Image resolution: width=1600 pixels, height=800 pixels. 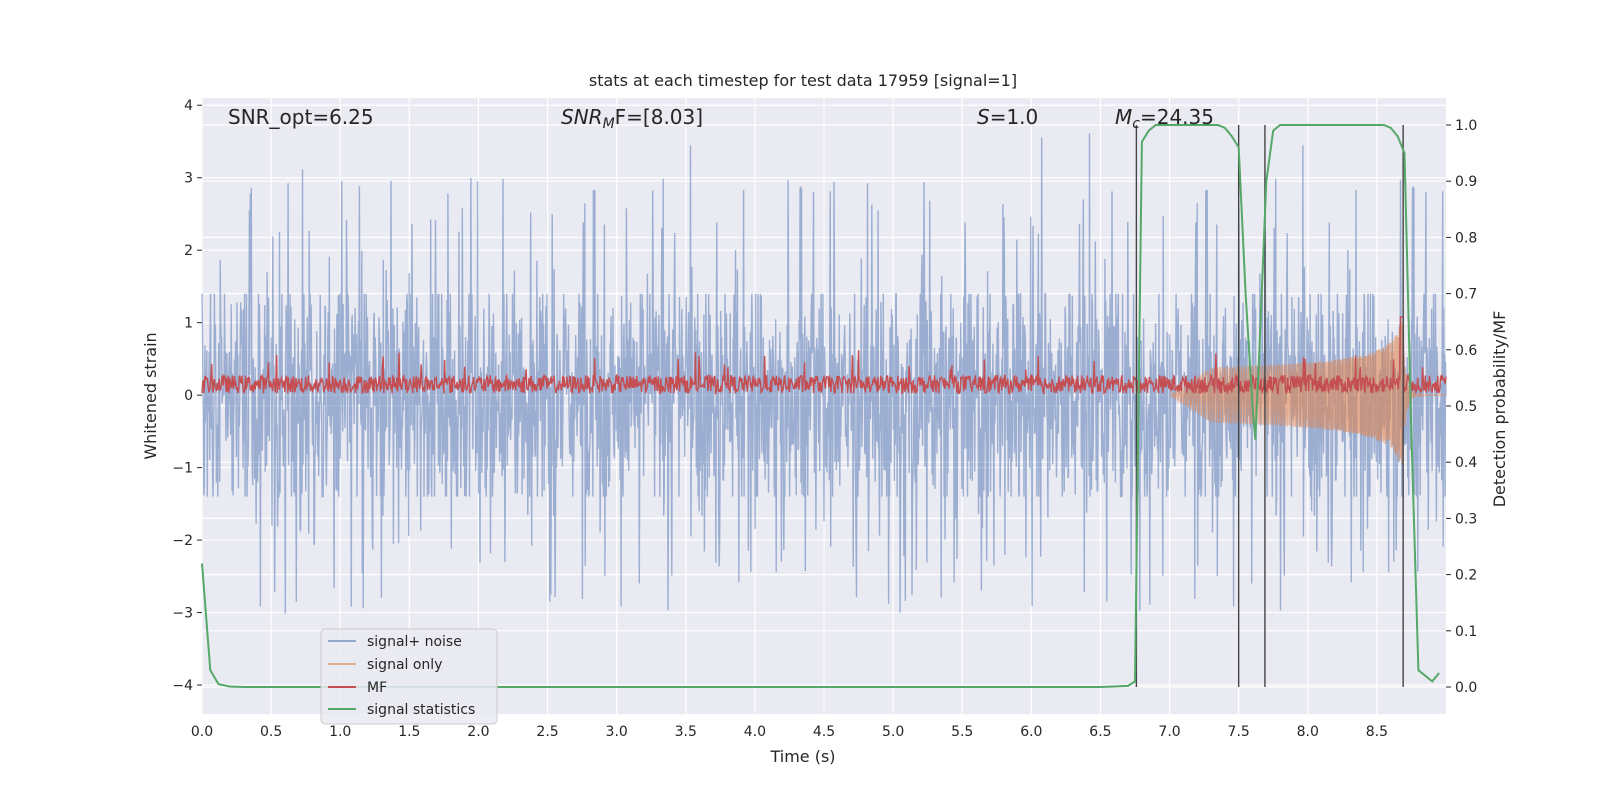 I want to click on x-tick-9: 4.5, so click(x=824, y=732).